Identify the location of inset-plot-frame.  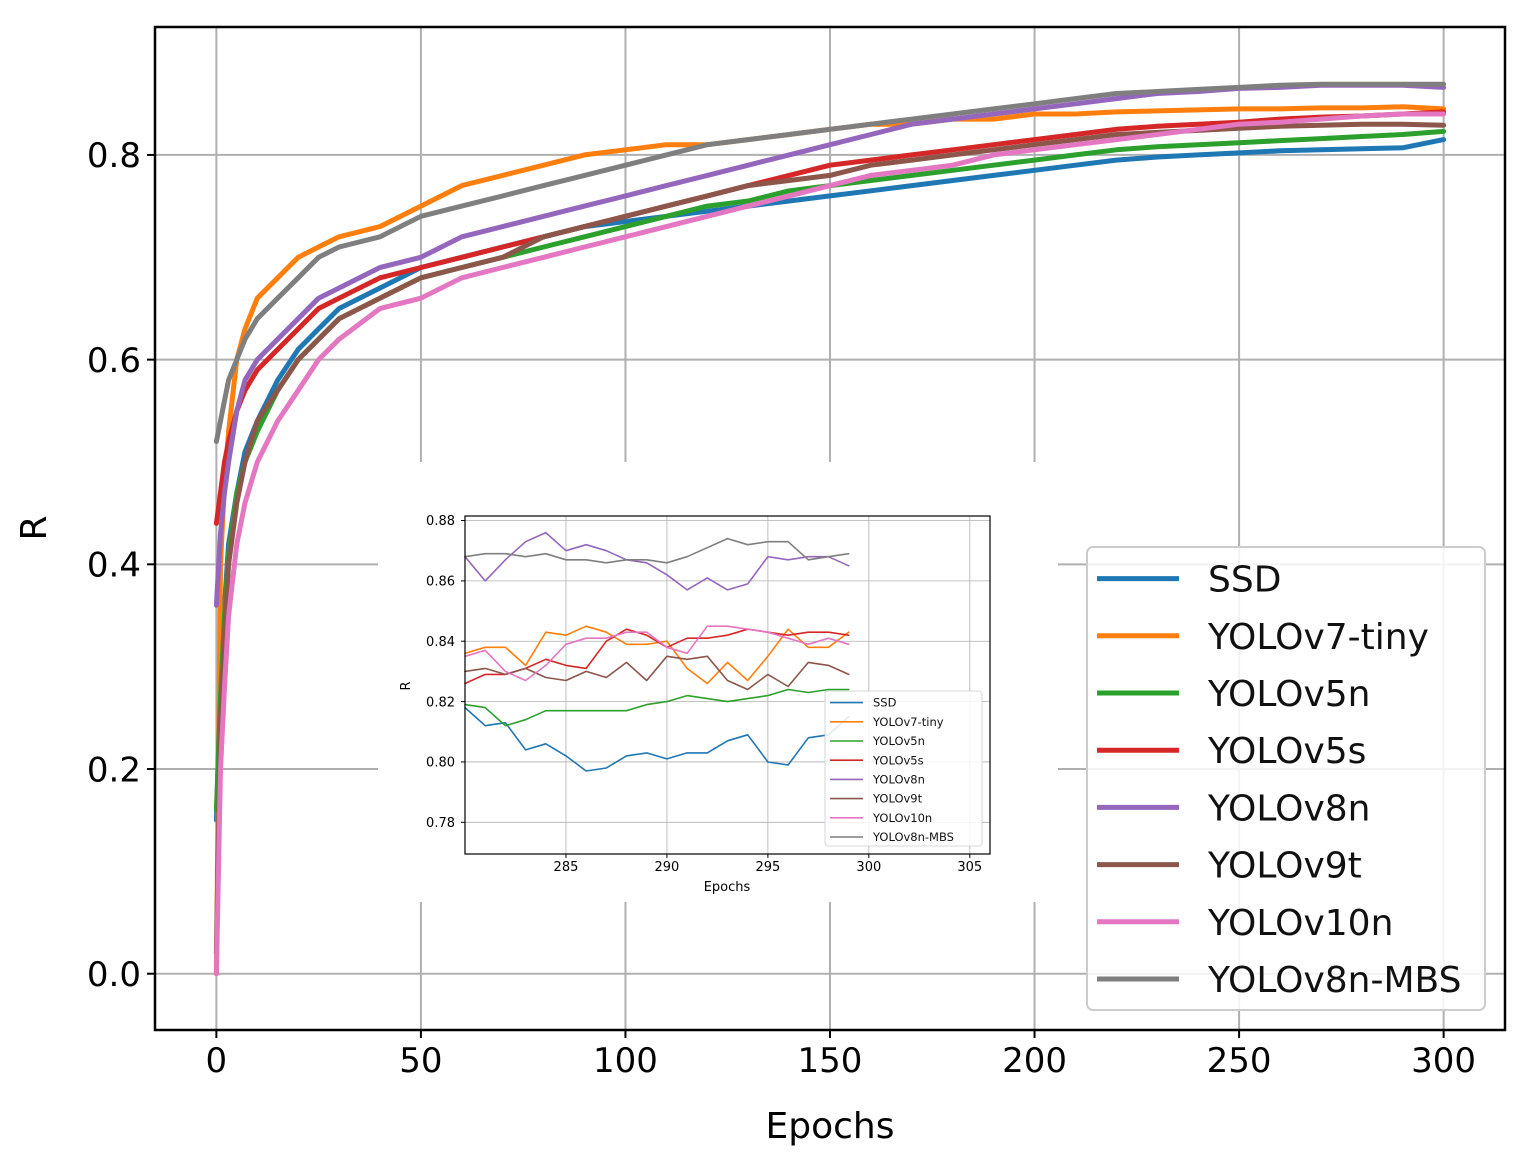
(727, 685).